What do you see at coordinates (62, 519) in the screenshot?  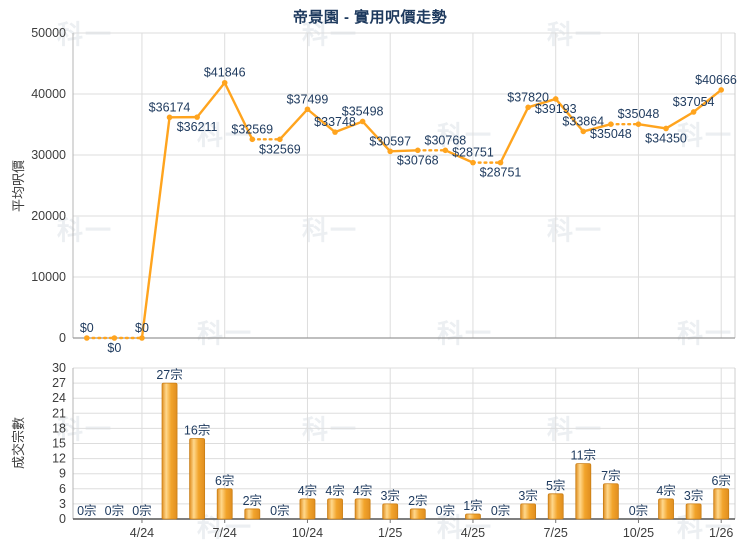 I see `volume-ytick-label: 0` at bounding box center [62, 519].